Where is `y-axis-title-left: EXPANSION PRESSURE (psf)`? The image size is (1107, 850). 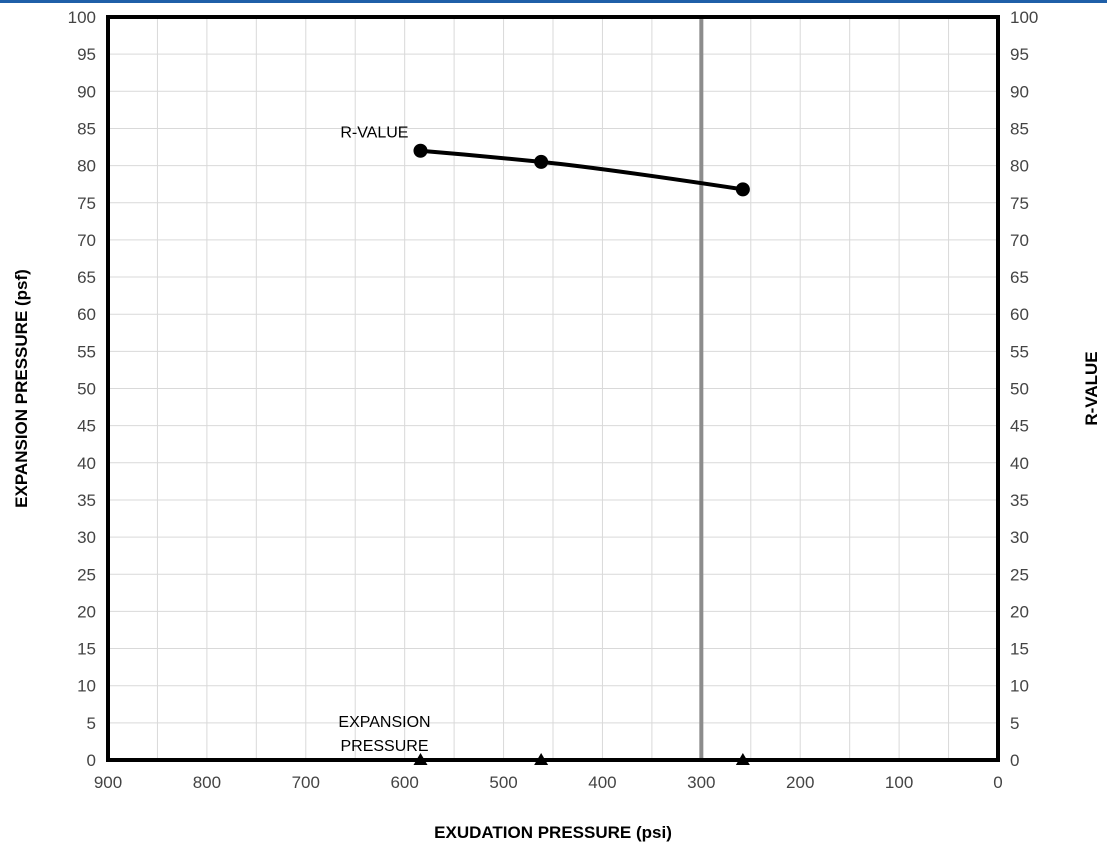
y-axis-title-left: EXPANSION PRESSURE (psf) is located at coordinates (21, 388).